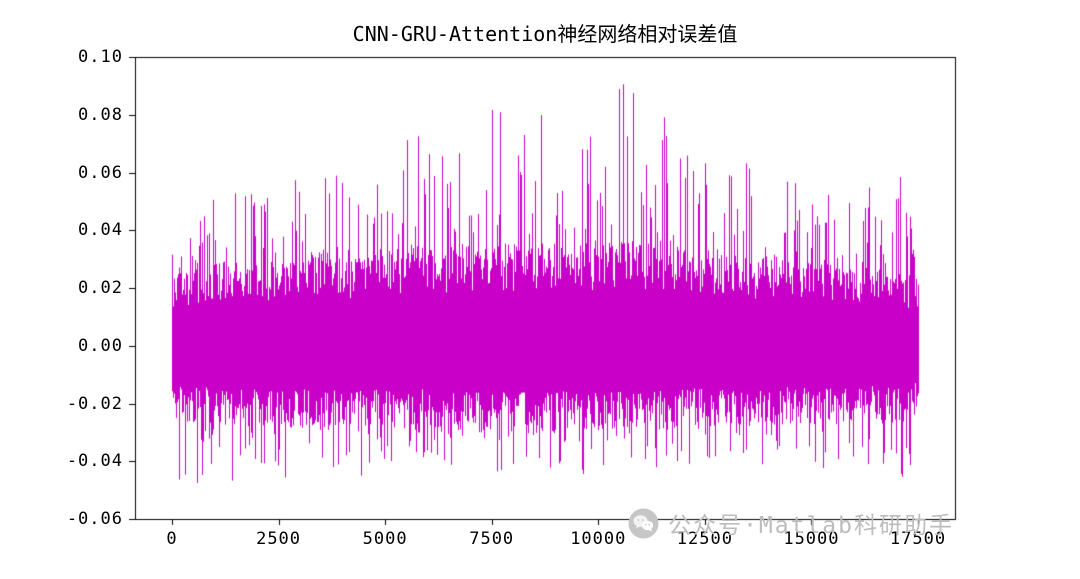 The width and height of the screenshot is (1080, 579). What do you see at coordinates (704, 539) in the screenshot?
I see `x-tick-label: 12500` at bounding box center [704, 539].